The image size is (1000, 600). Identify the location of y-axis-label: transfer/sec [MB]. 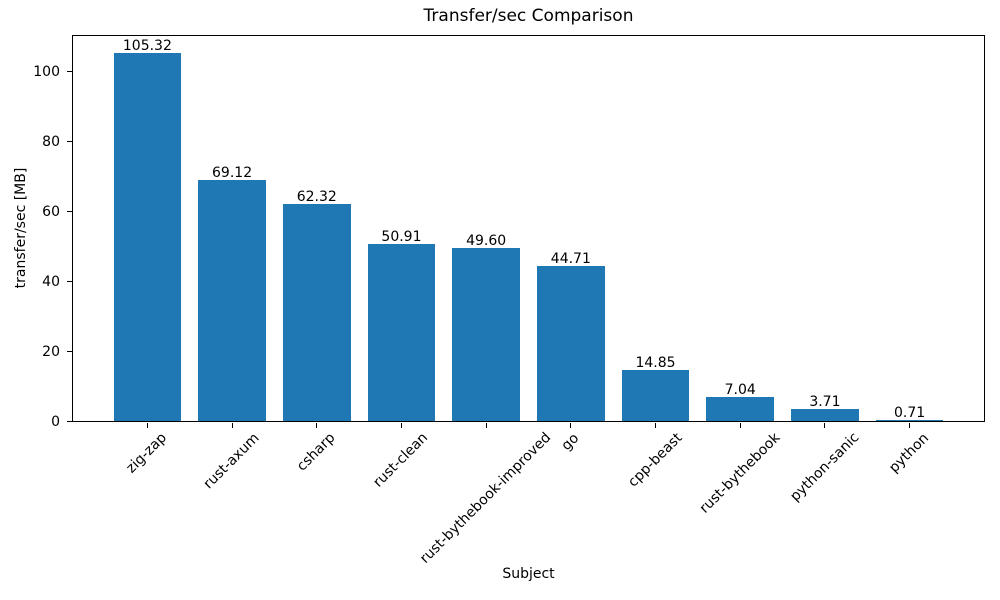
(21, 228).